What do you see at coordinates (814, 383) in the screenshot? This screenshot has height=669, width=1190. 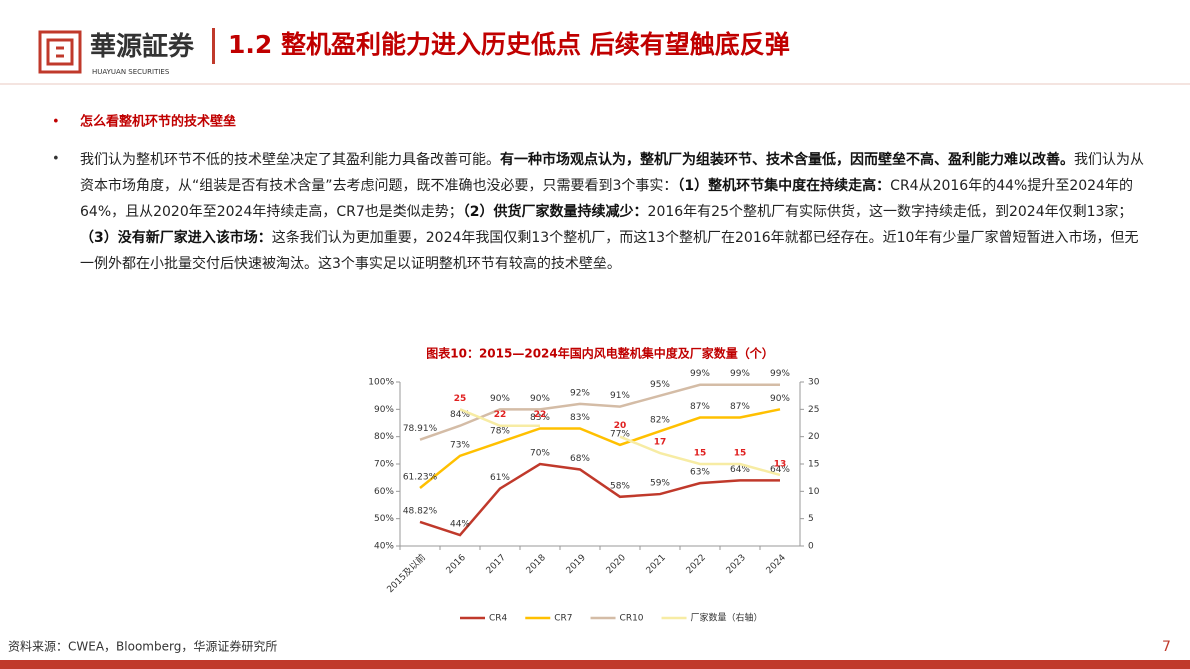 I see `y2-tick-label: 30` at bounding box center [814, 383].